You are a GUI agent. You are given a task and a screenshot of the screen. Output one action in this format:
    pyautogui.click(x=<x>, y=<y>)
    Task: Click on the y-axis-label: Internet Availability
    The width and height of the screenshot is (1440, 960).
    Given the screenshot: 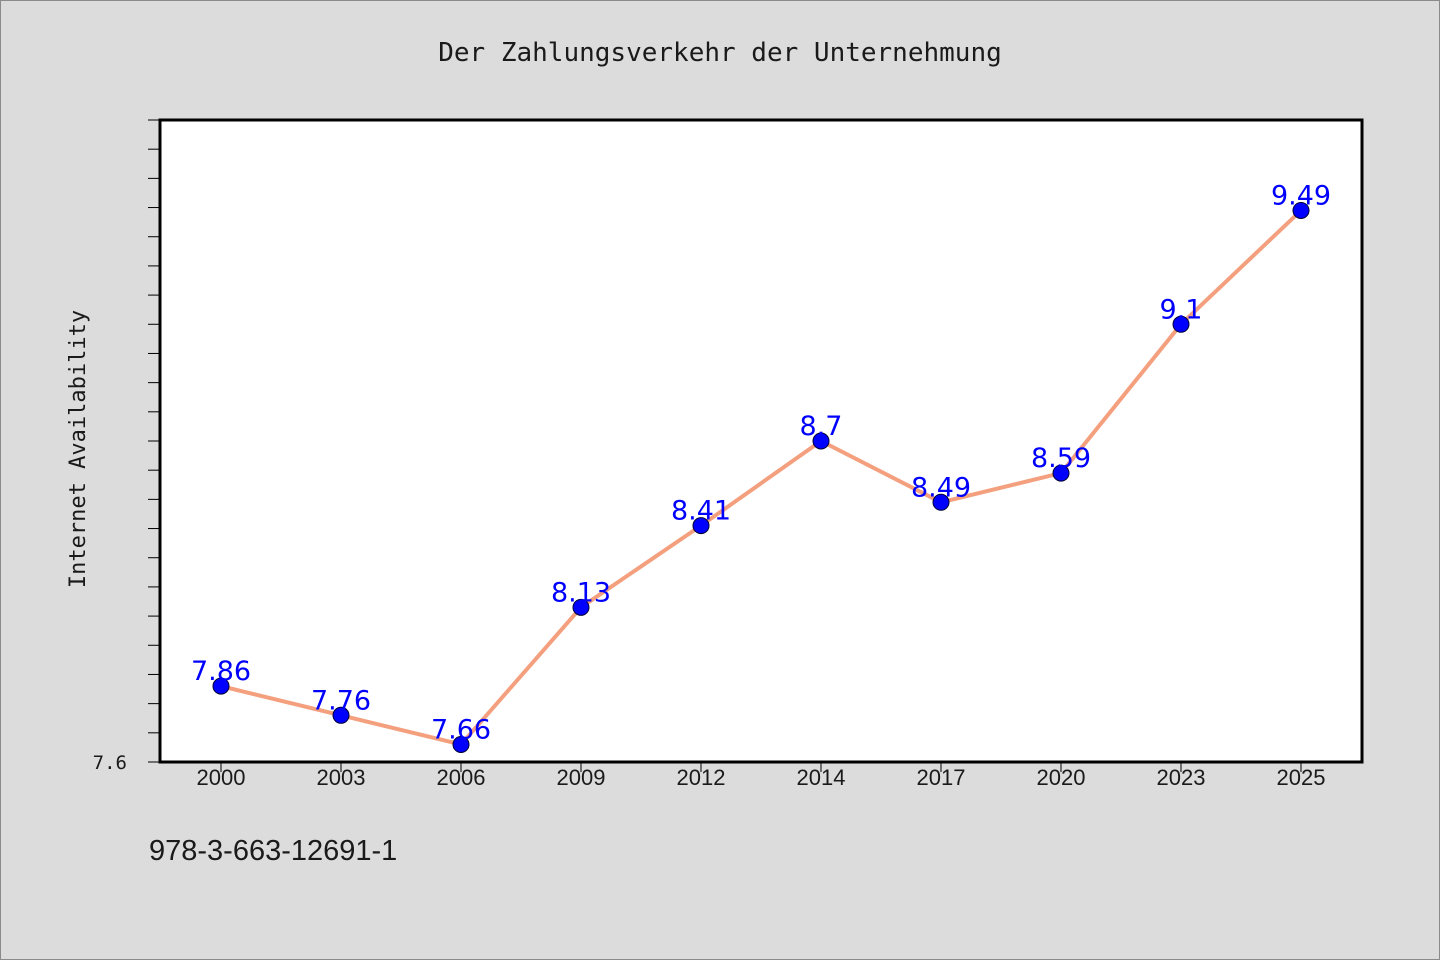 What is the action you would take?
    pyautogui.click(x=78, y=449)
    